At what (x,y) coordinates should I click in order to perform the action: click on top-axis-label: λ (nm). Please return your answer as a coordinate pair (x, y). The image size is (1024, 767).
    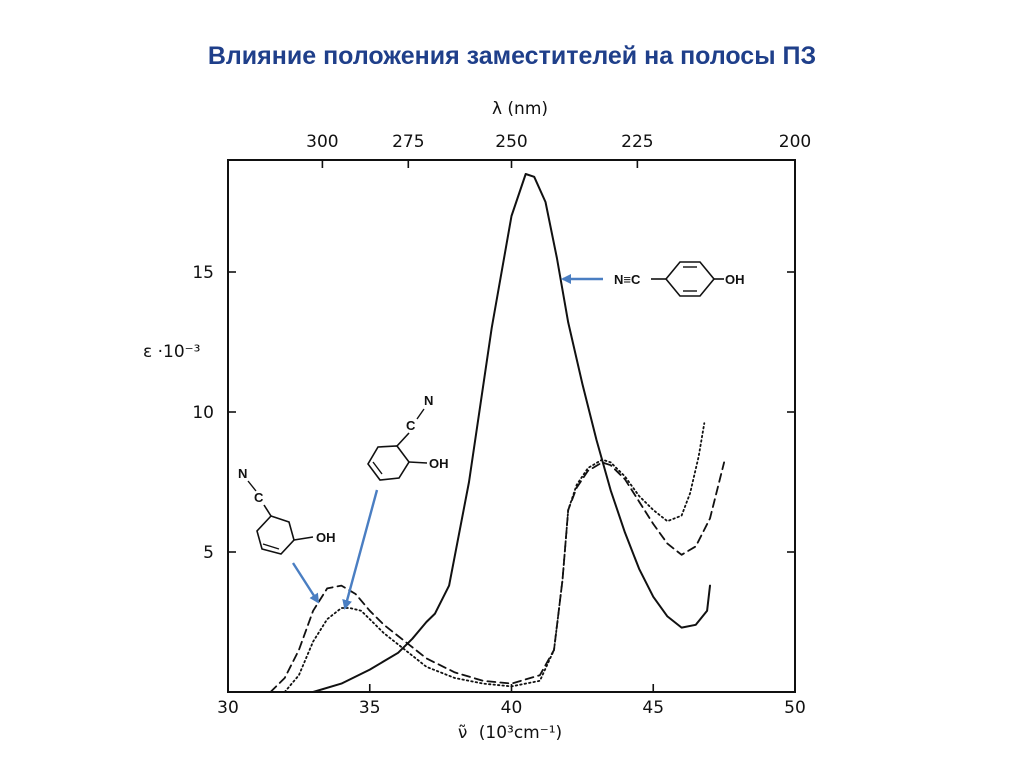
    Looking at the image, I should click on (520, 109).